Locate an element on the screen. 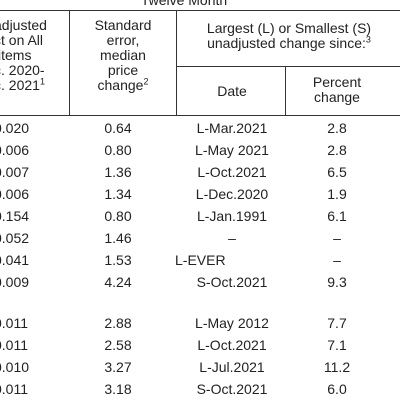 The width and height of the screenshot is (400, 400). header-bottom-rule is located at coordinates (200, 115).